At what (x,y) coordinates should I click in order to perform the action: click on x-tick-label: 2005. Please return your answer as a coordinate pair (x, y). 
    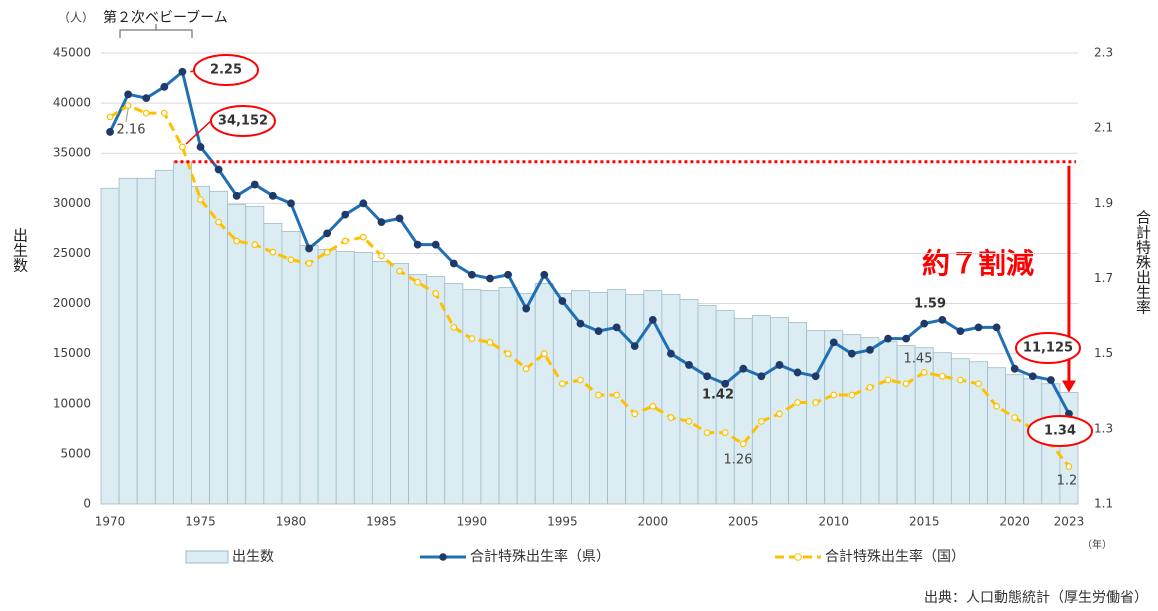
    Looking at the image, I should click on (743, 522).